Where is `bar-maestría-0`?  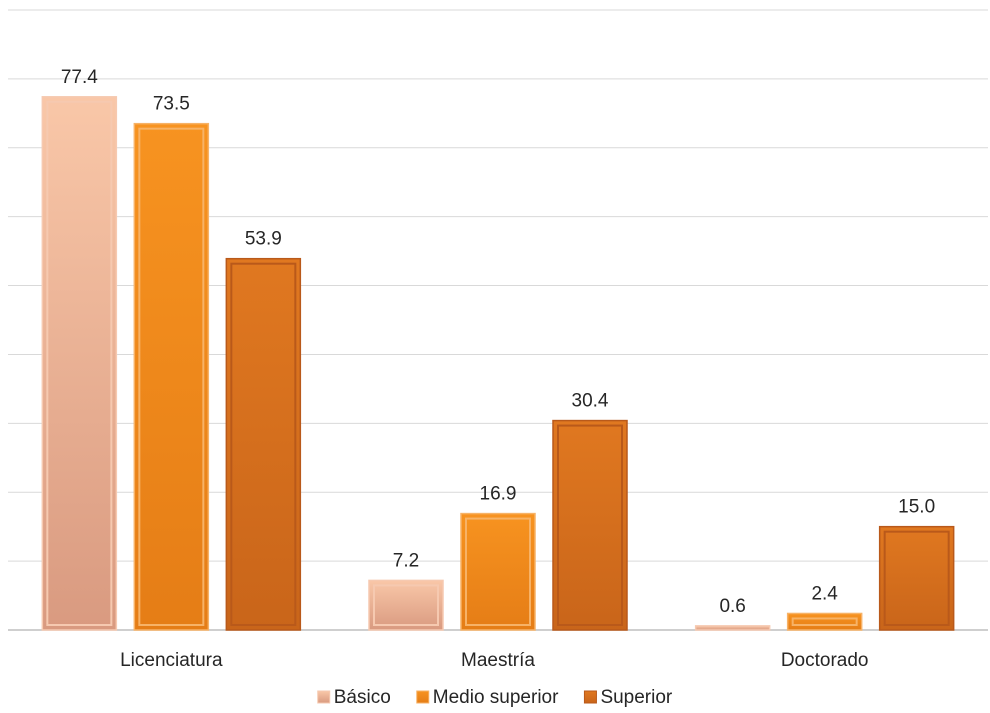
bar-maestría-0 is located at coordinates (406, 605).